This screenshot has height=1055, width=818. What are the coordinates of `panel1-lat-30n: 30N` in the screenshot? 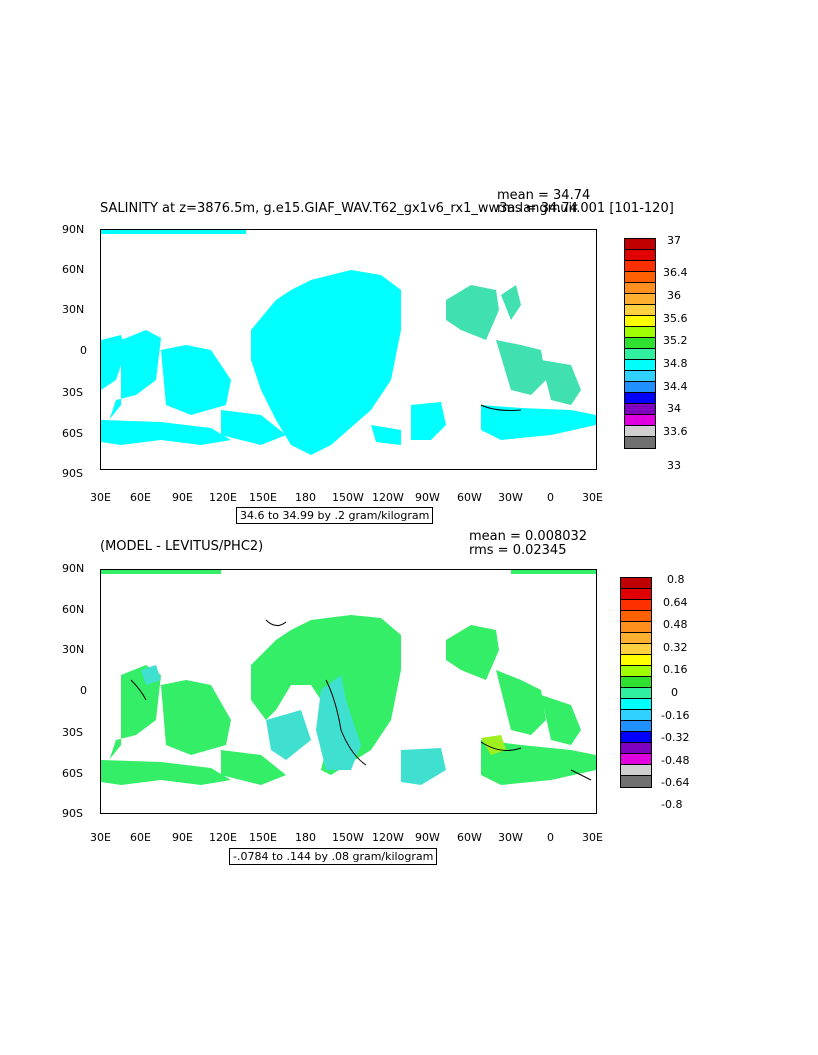 It's located at (73, 309).